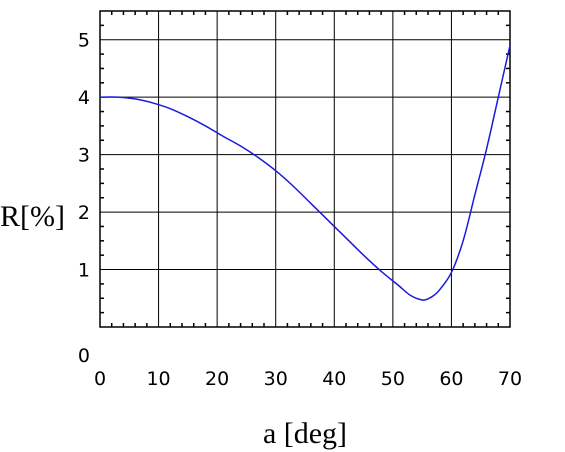 This screenshot has width=565, height=452. I want to click on y-axis-title: R[%], so click(32, 216).